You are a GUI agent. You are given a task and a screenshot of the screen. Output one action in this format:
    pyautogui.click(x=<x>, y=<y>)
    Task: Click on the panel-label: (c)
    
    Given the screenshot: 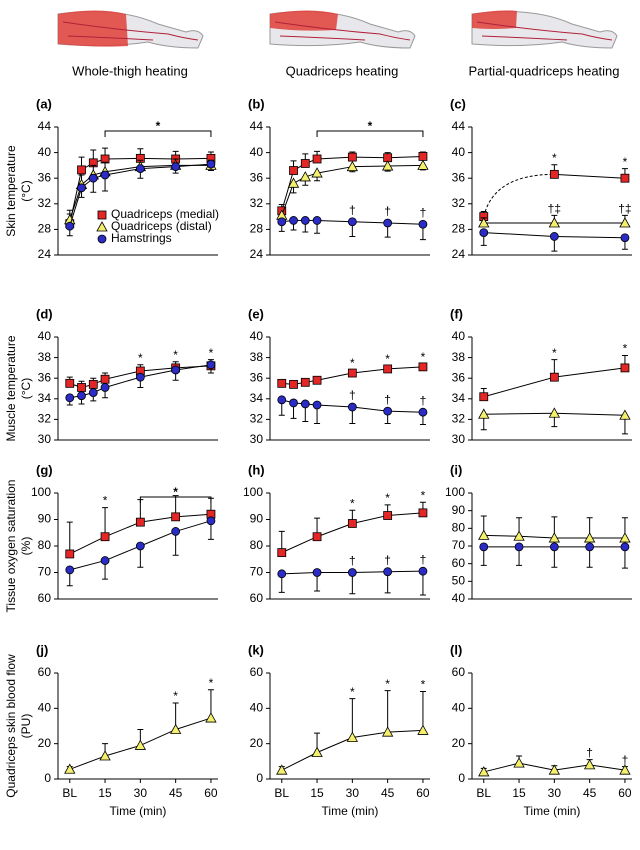 What is the action you would take?
    pyautogui.click(x=458, y=103)
    